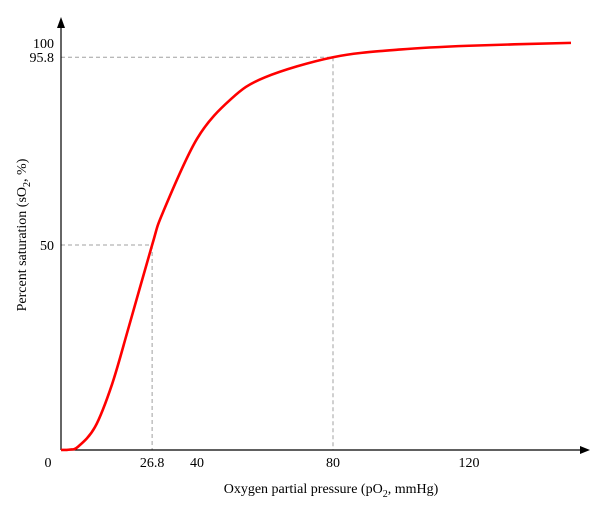 The width and height of the screenshot is (600, 508). I want to click on x-tick-label: 0, so click(48, 463).